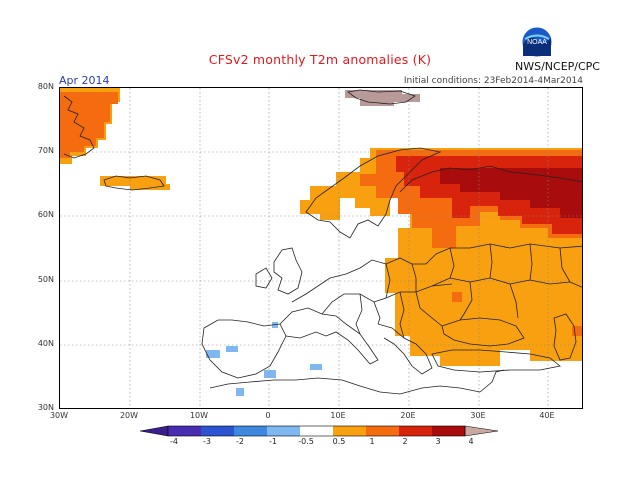  Describe the element at coordinates (481, 431) in the screenshot. I see `colorbar-arrow-right` at that location.